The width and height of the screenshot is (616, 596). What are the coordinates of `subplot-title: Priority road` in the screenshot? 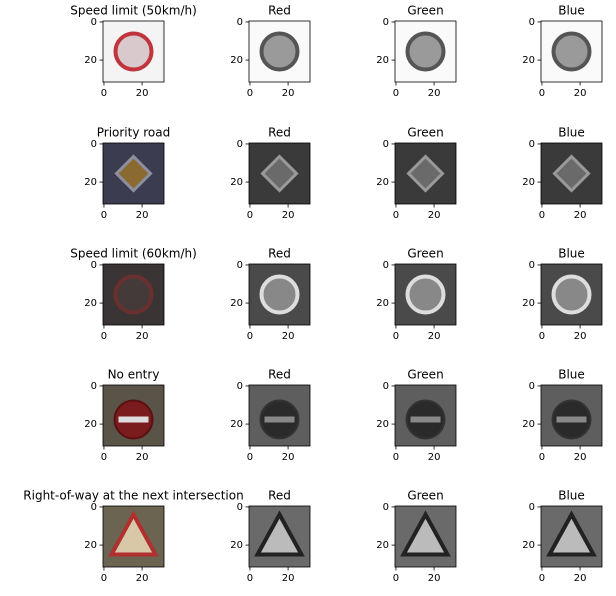 It's located at (134, 133).